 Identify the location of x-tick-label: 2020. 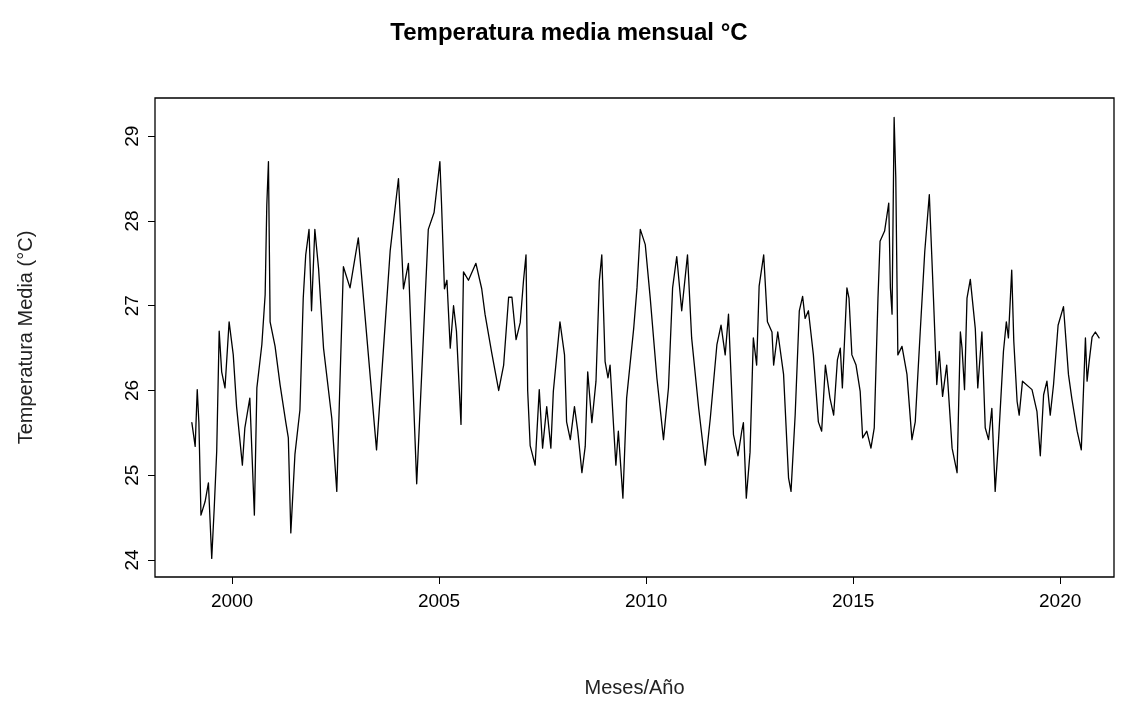
(1060, 600).